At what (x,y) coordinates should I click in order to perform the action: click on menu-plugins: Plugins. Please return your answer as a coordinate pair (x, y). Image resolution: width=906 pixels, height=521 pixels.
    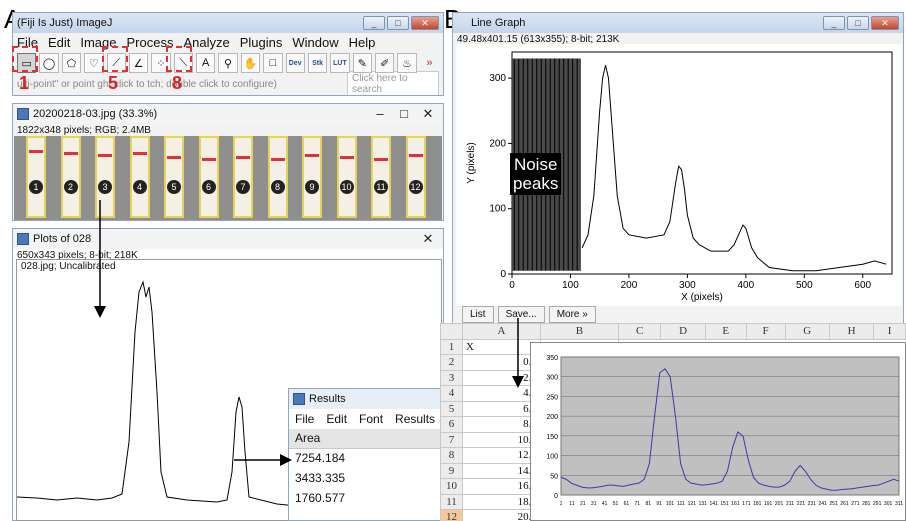
    Looking at the image, I should click on (261, 42).